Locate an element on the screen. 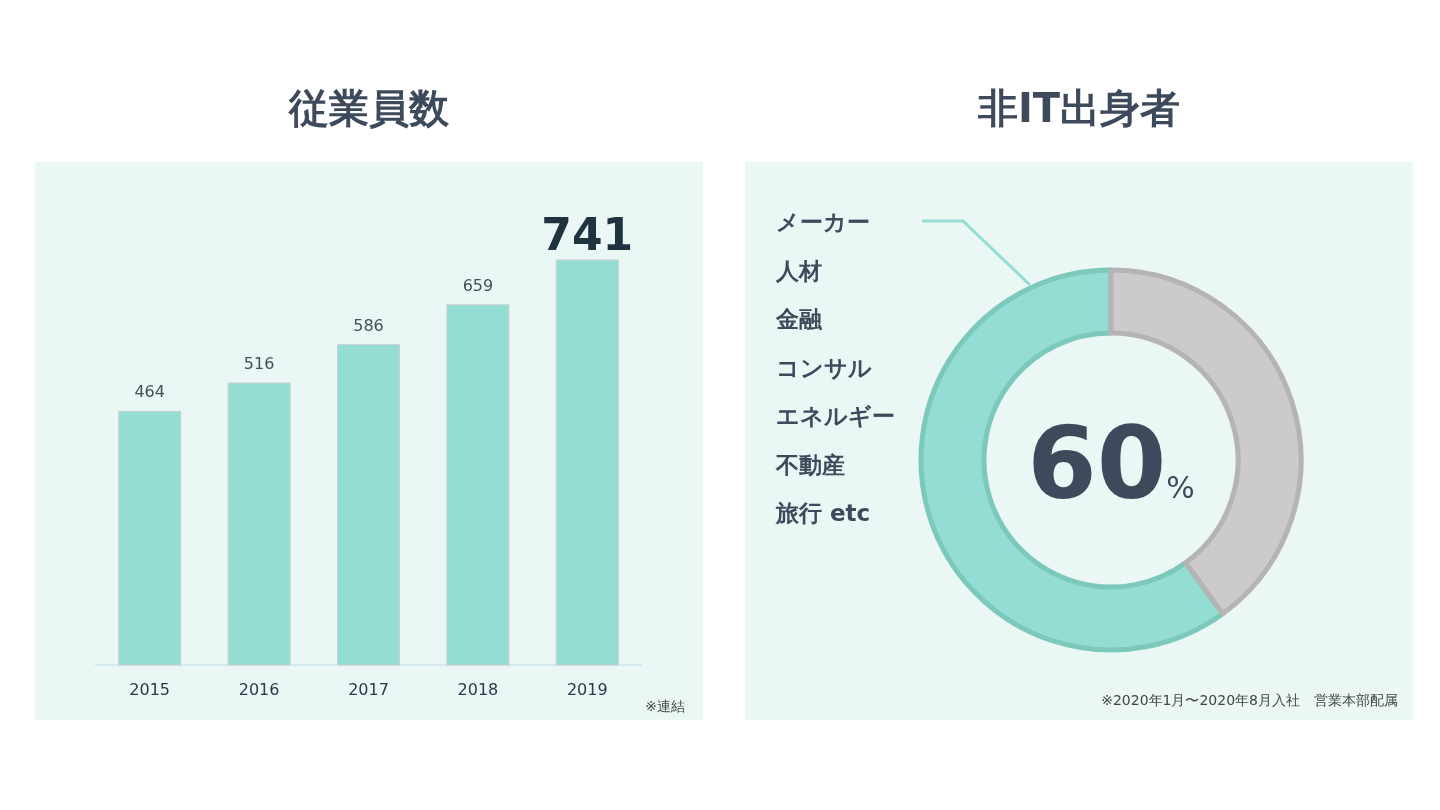 The height and width of the screenshot is (810, 1440). data-label: 586 is located at coordinates (368, 325).